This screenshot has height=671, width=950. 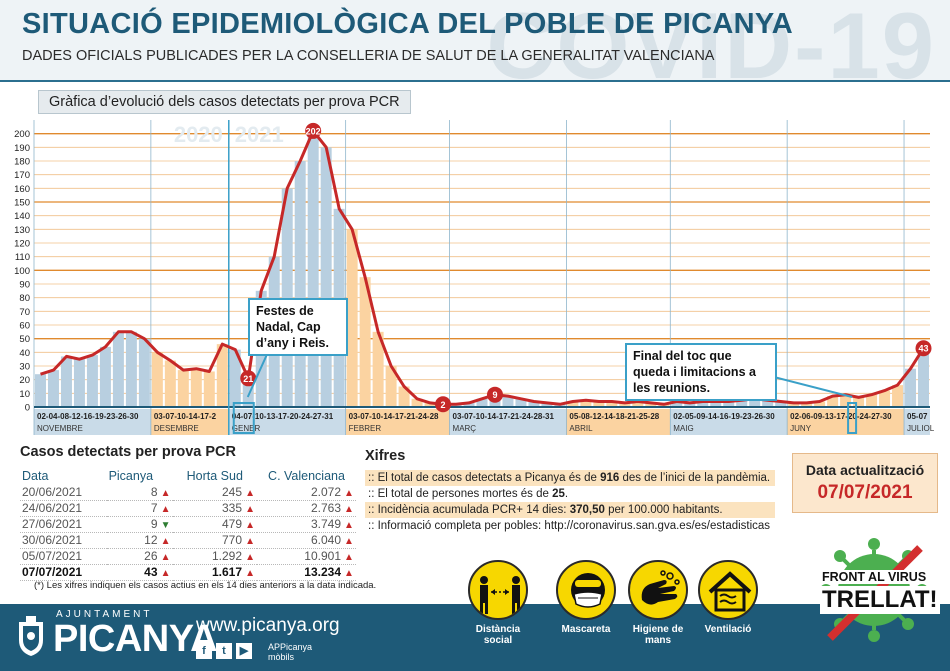 What do you see at coordinates (63, 524) in the screenshot?
I see `cell-date: 27/06/2021` at bounding box center [63, 524].